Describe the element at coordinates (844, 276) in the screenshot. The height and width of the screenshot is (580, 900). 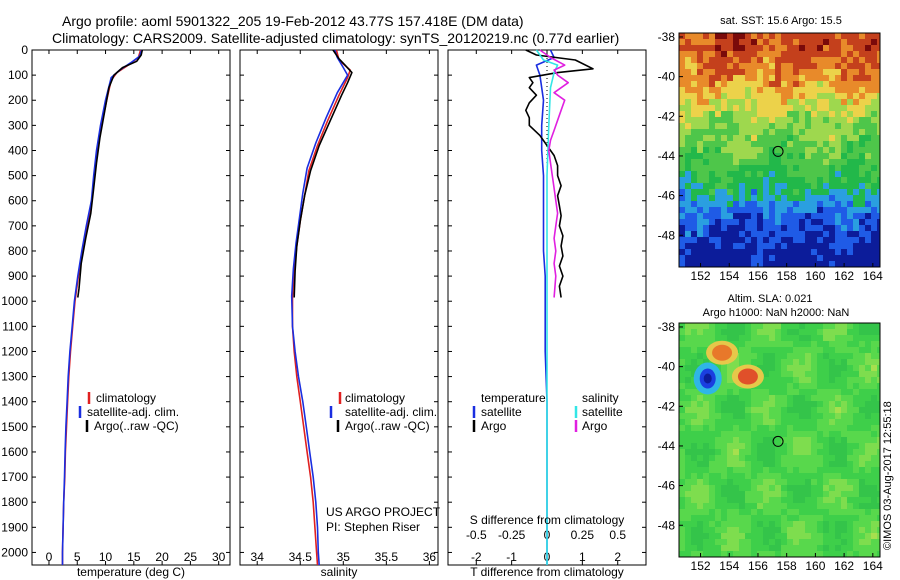
I see `map-x-tick-label: 162` at that location.